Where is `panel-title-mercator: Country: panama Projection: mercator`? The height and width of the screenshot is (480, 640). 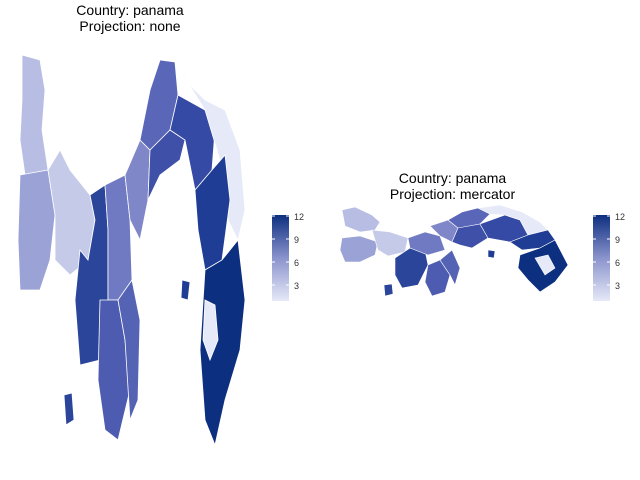
panel-title-mercator: Country: panama Projection: mercator is located at coordinates (452, 186).